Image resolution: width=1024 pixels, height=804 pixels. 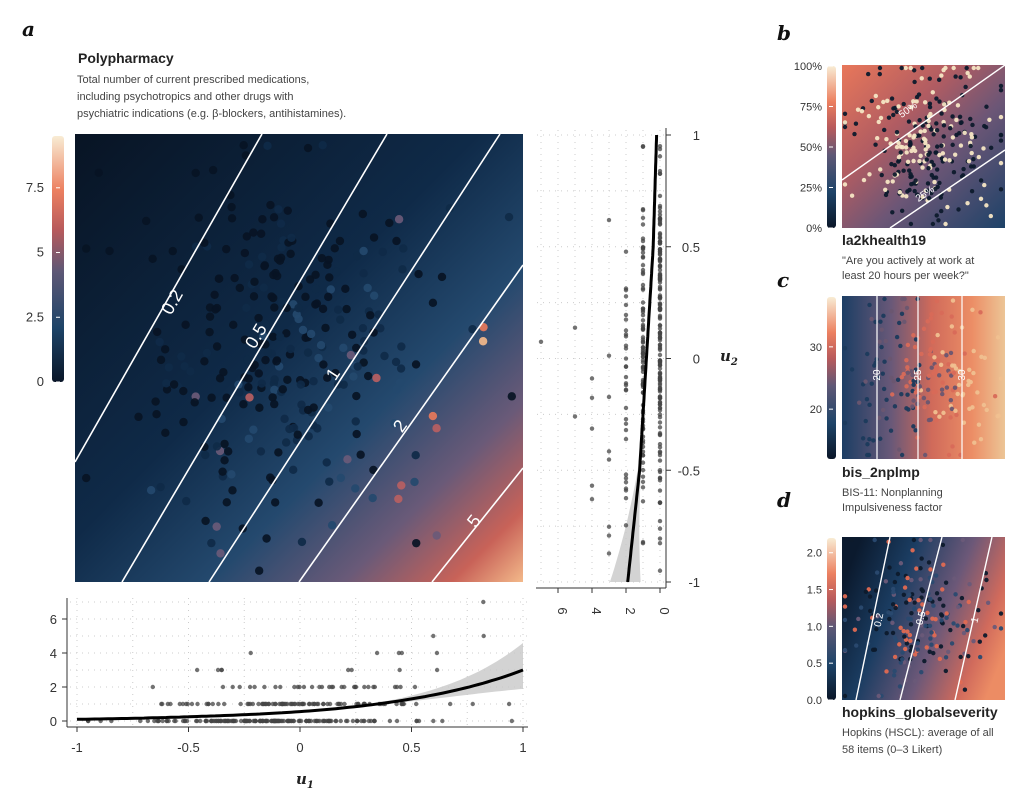 I want to click on panel-letter-c: c, so click(x=783, y=280).